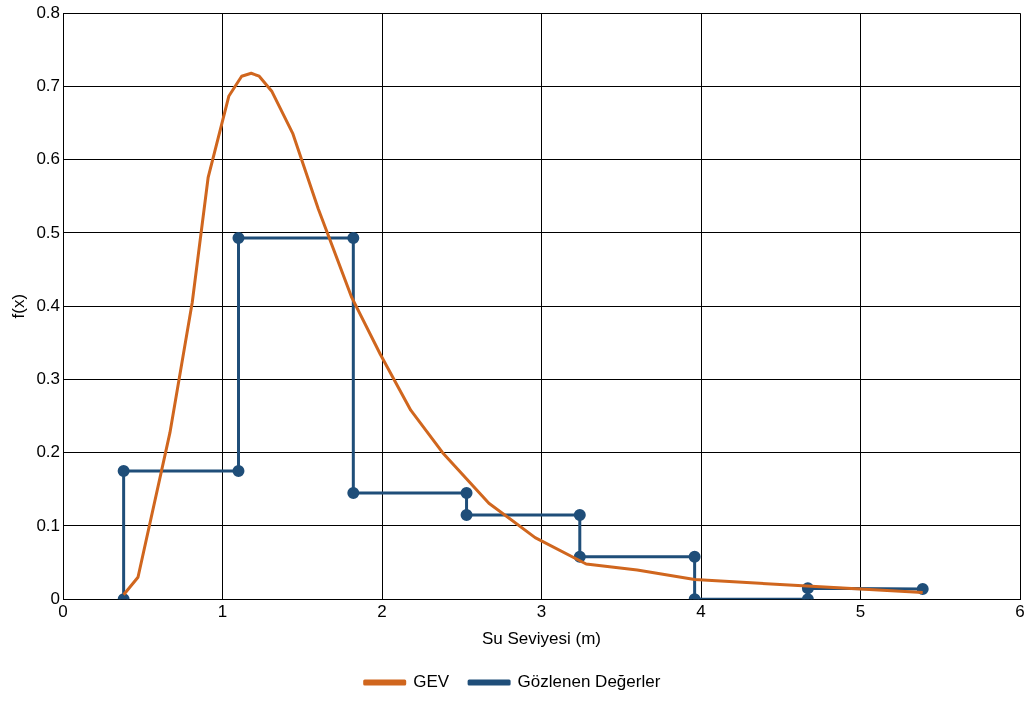 The width and height of the screenshot is (1034, 706). I want to click on x-tick-label: 3, so click(541, 612).